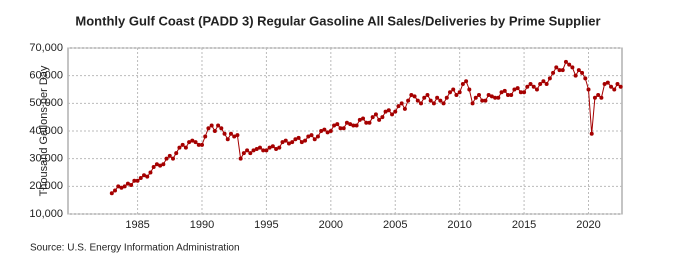  What do you see at coordinates (202, 225) in the screenshot?
I see `x-tick-label: 1990` at bounding box center [202, 225].